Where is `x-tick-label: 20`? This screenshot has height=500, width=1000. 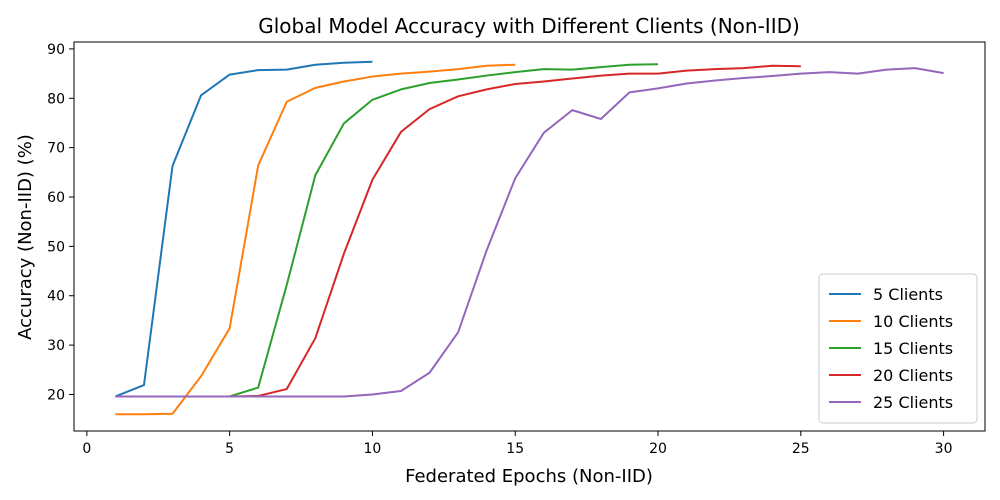
x-tick-label: 20 is located at coordinates (658, 449).